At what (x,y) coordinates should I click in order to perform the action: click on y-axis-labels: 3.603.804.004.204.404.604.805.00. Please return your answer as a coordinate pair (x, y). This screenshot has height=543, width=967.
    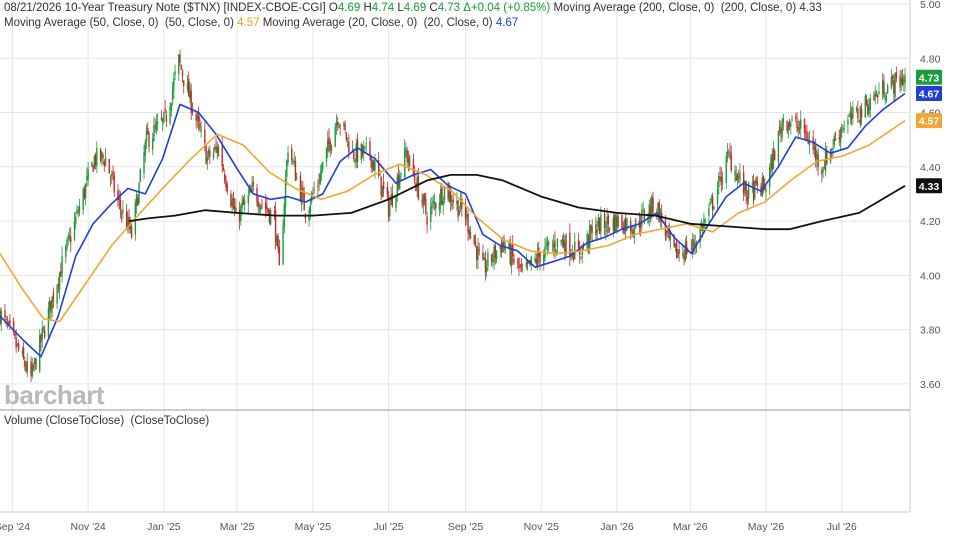
    Looking at the image, I should click on (930, 195).